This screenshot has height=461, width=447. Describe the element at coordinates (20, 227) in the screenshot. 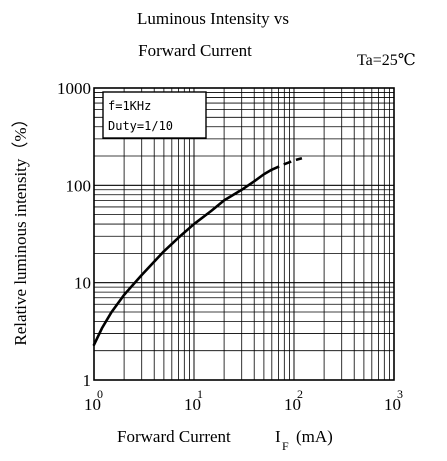

I see `y-axis-label: Relative luminous intensity（%）` at that location.